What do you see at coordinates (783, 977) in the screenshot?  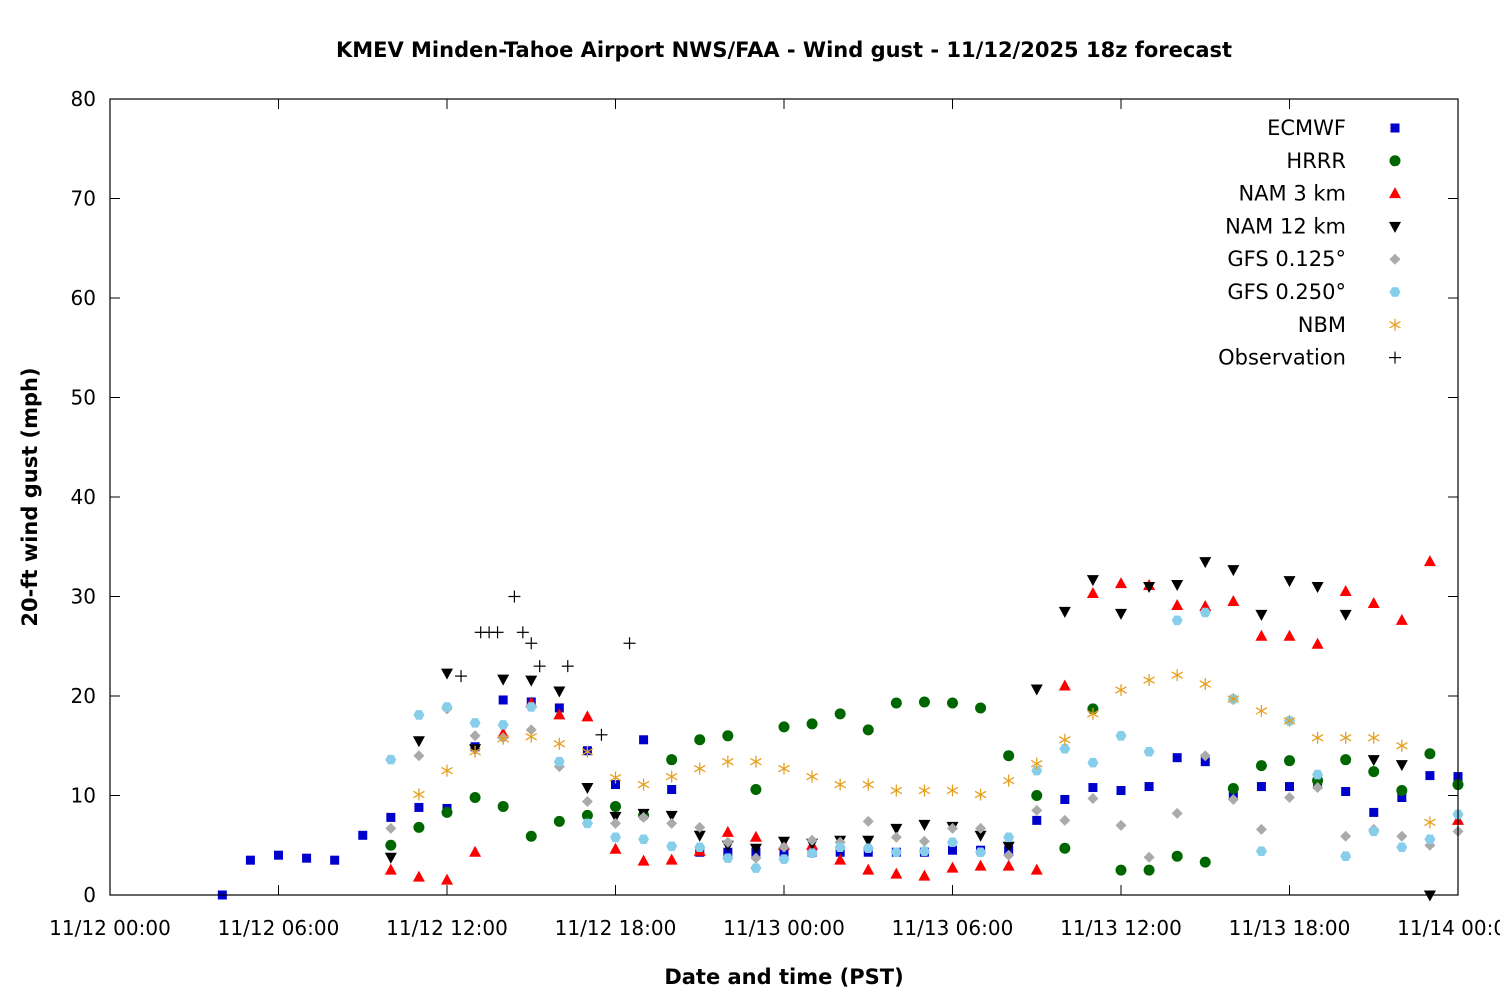 I see `x-axis-label: Date and time (PST)` at bounding box center [783, 977].